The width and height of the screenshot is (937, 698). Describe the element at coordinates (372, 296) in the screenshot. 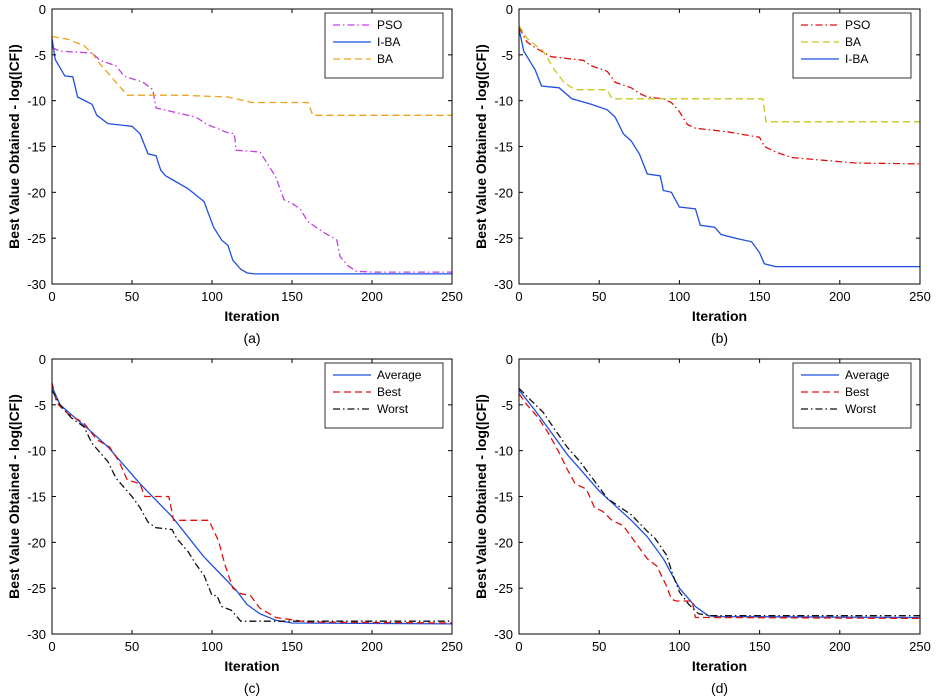

I see `chart-0-xtick-label: 200` at that location.